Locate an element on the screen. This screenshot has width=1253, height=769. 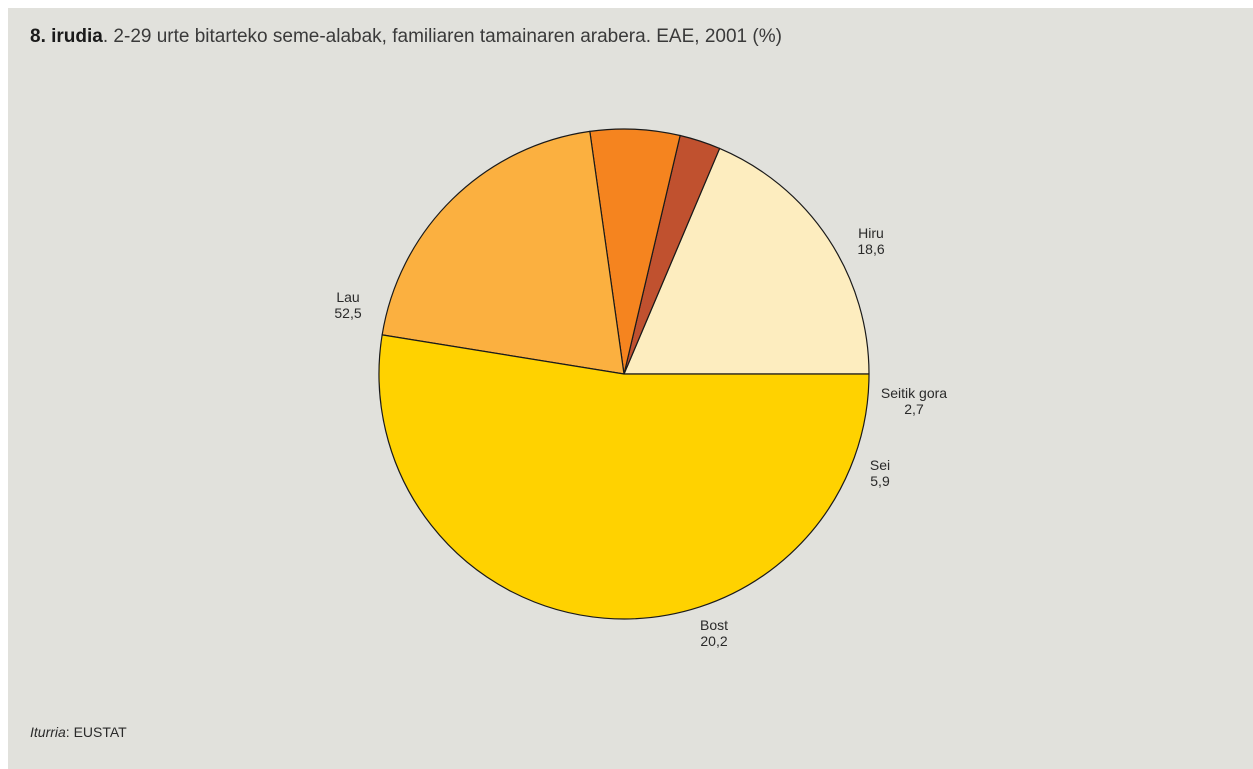
source-note: Iturria: EUSTAT is located at coordinates (78, 732).